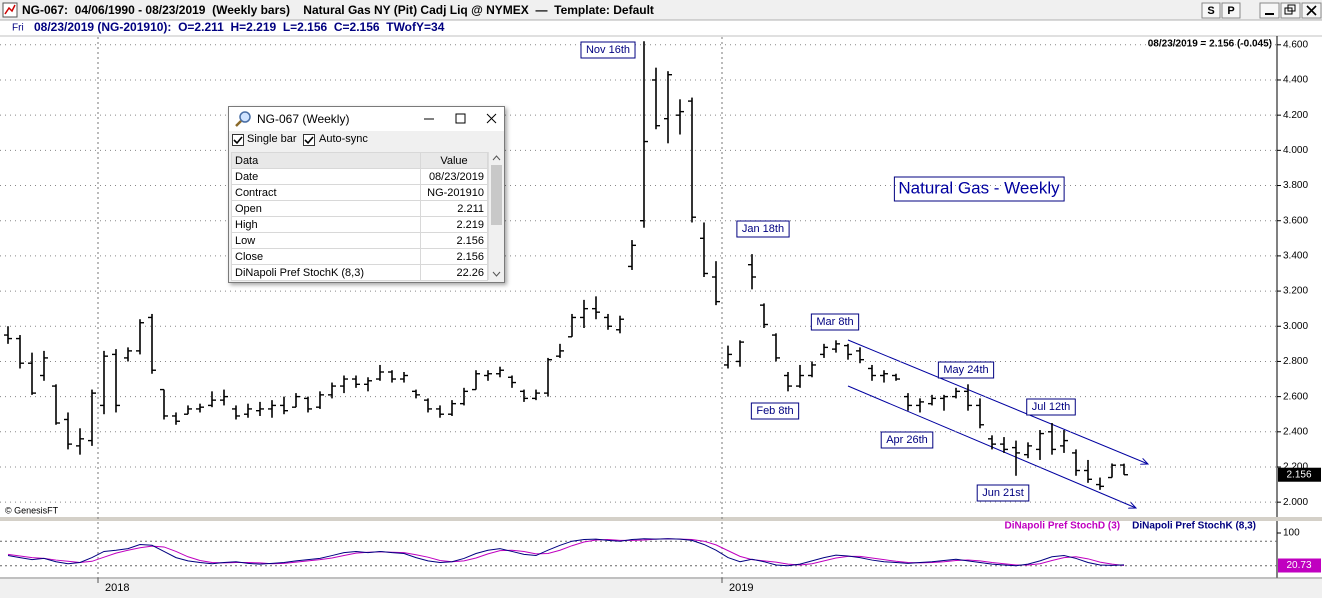 This screenshot has height=603, width=1322. I want to click on last-value-tag, so click(1299, 565).